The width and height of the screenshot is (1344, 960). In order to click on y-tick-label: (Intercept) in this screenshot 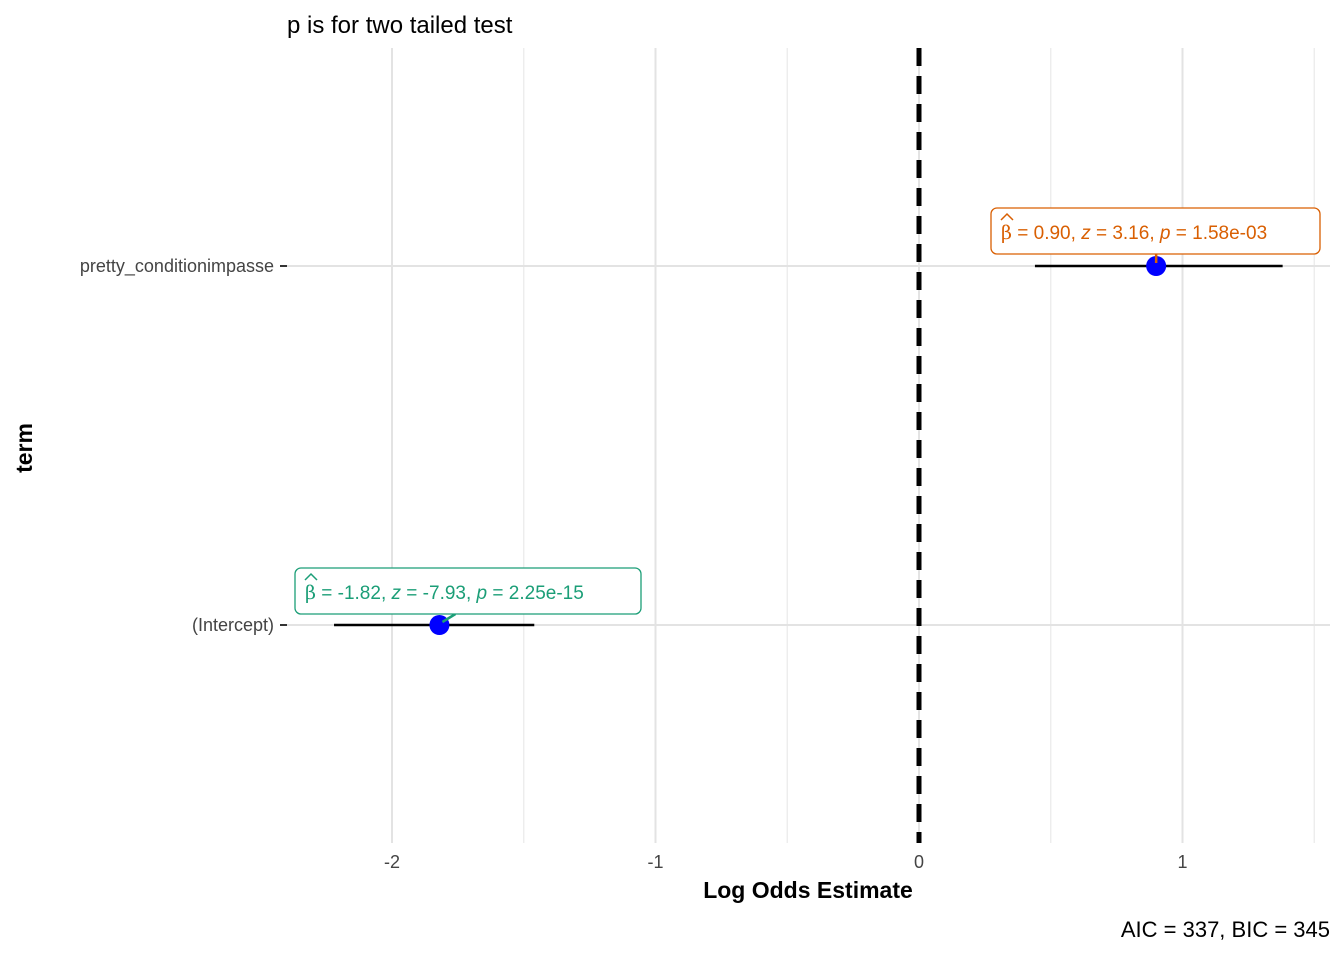, I will do `click(233, 625)`.